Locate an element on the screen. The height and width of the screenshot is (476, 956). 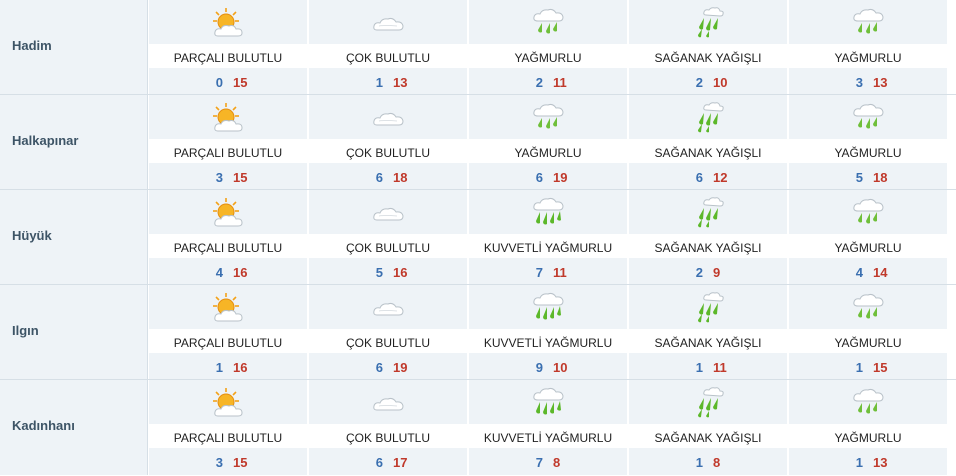
temperature-range: 4 14 is located at coordinates (868, 272).